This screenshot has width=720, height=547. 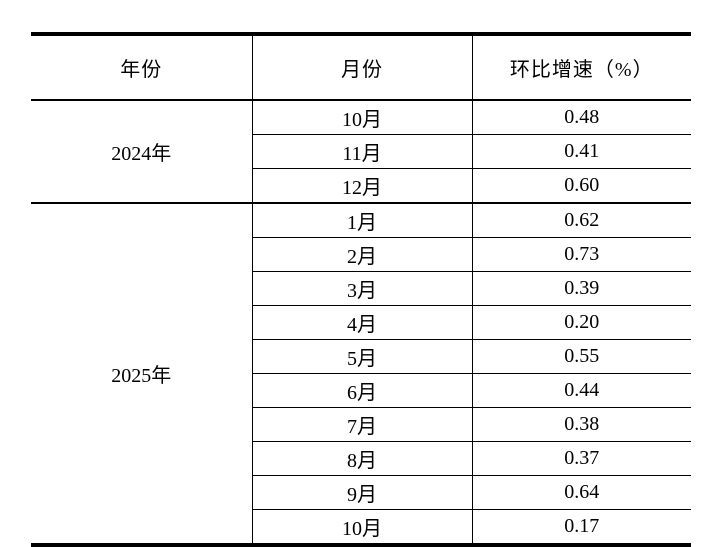 I want to click on column-header-growth-rate: 环比增速（%）, so click(x=581, y=67).